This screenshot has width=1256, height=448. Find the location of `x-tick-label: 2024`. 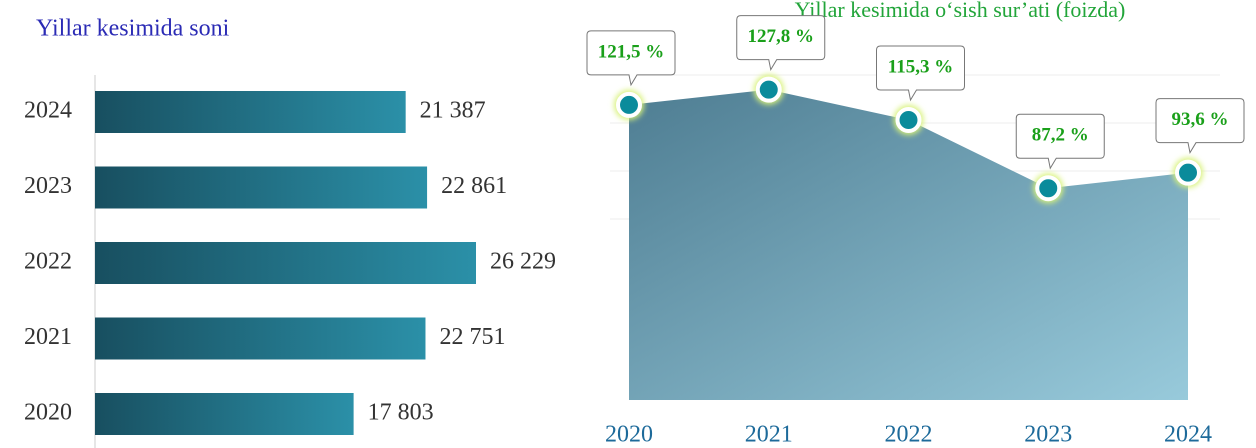

x-tick-label: 2024 is located at coordinates (1188, 435).